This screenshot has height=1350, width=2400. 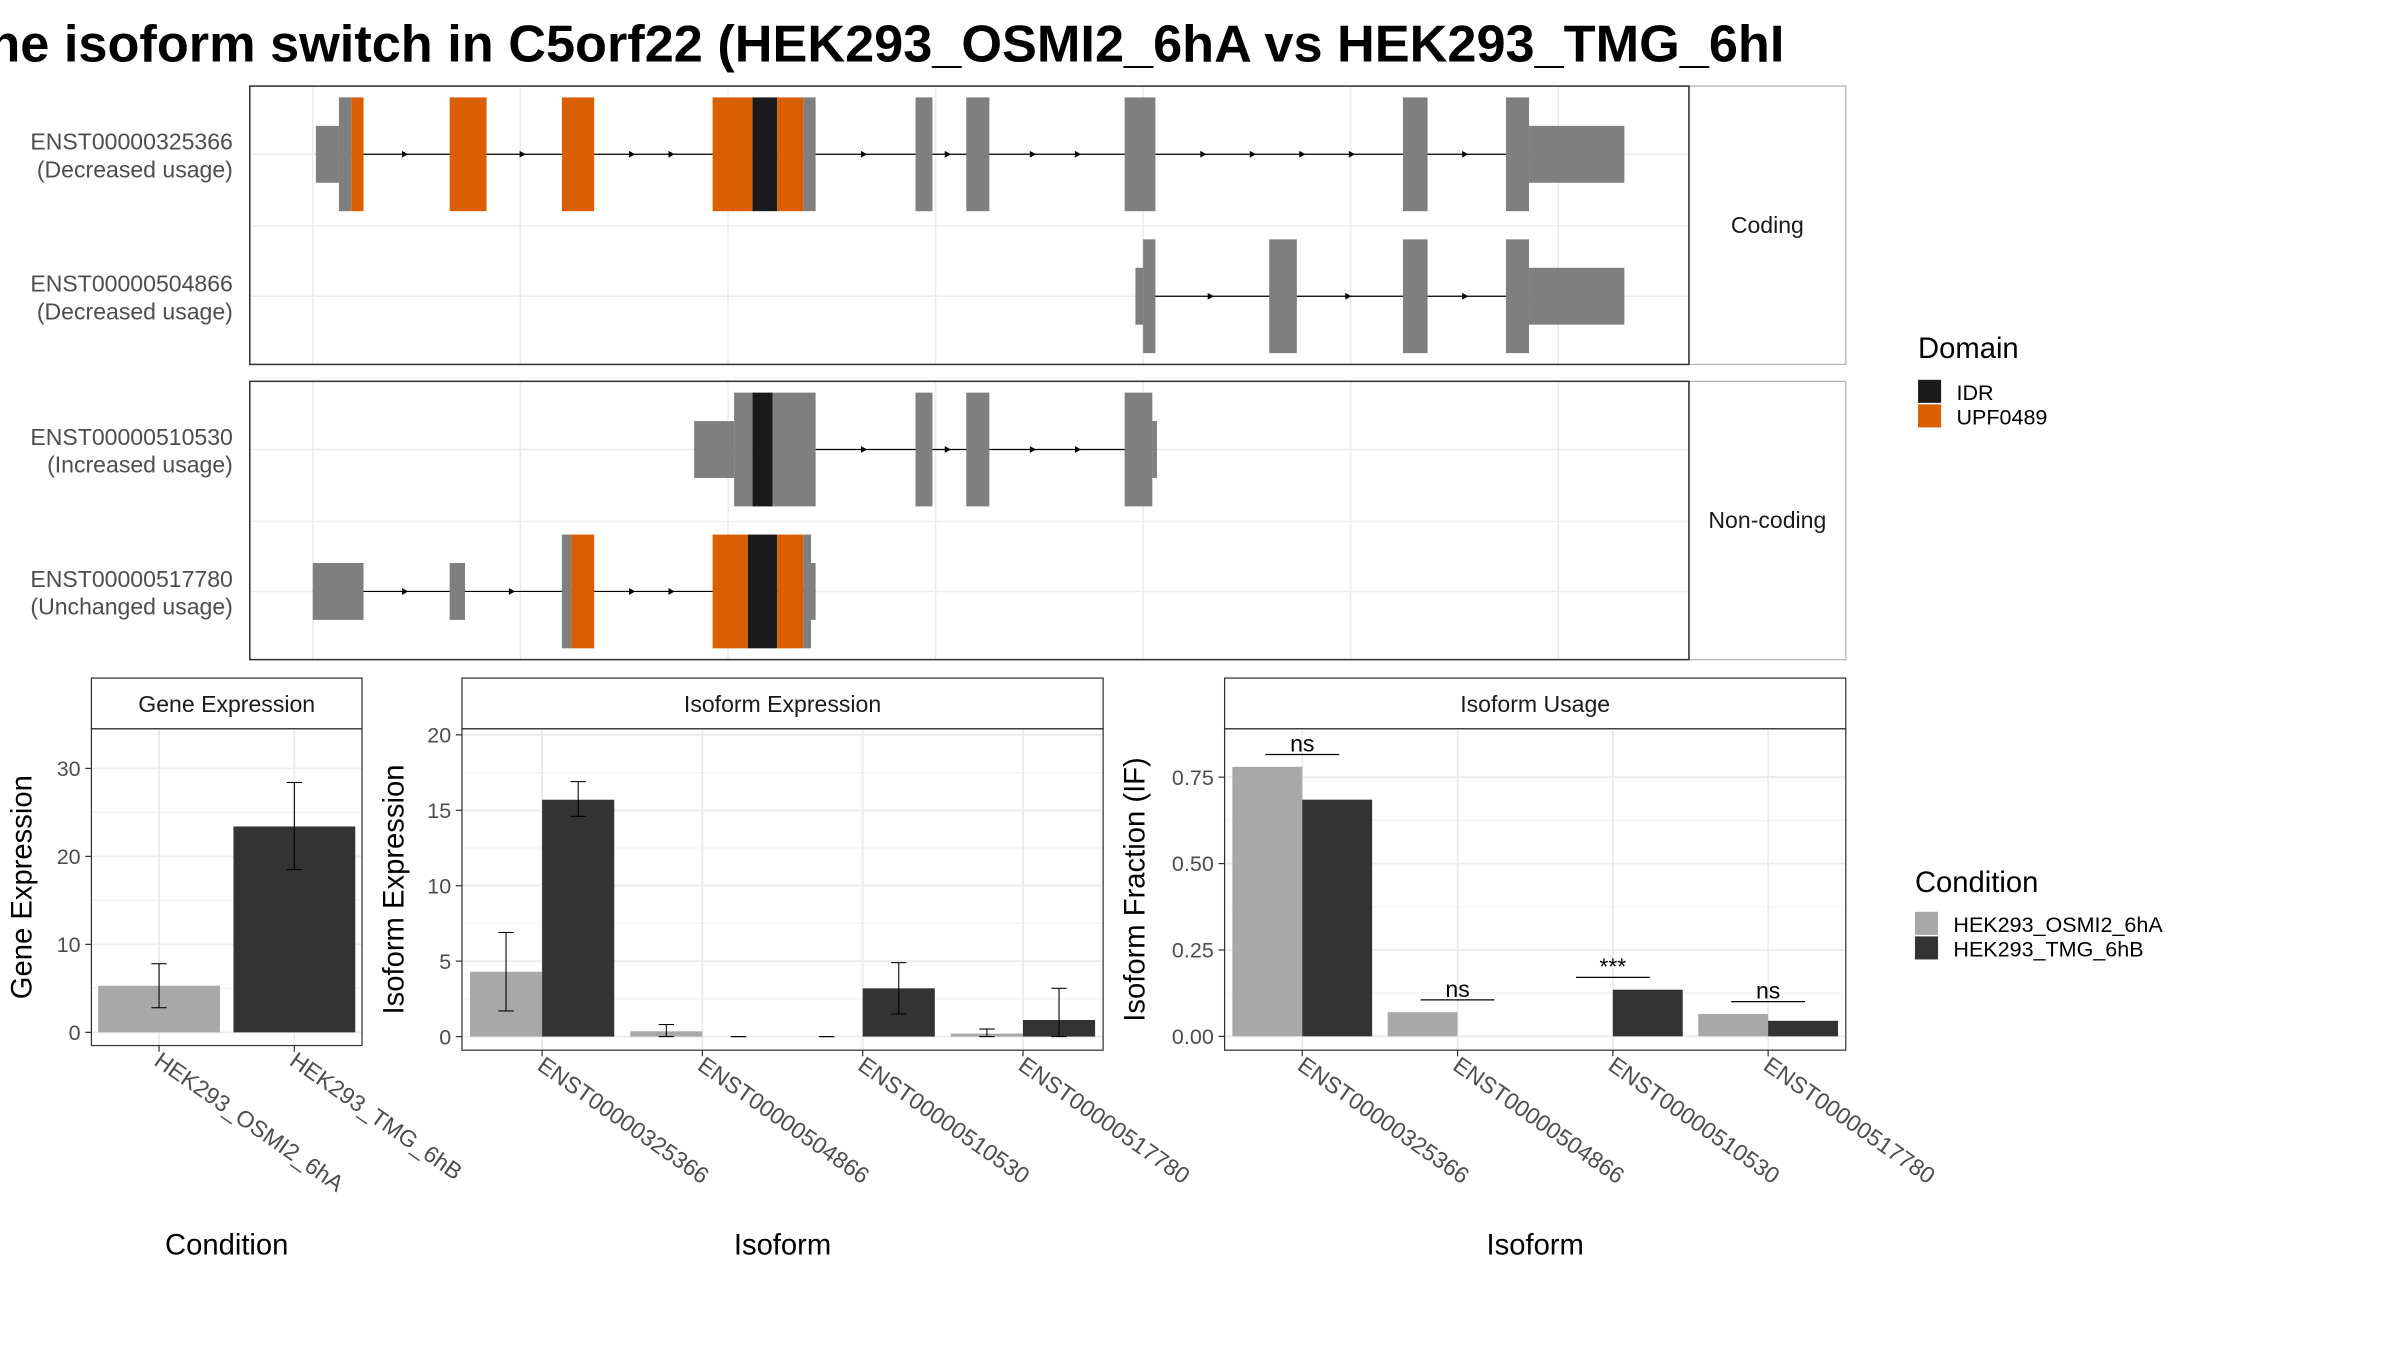 What do you see at coordinates (131, 284) in the screenshot?
I see `transcript-id: ENST00000504866` at bounding box center [131, 284].